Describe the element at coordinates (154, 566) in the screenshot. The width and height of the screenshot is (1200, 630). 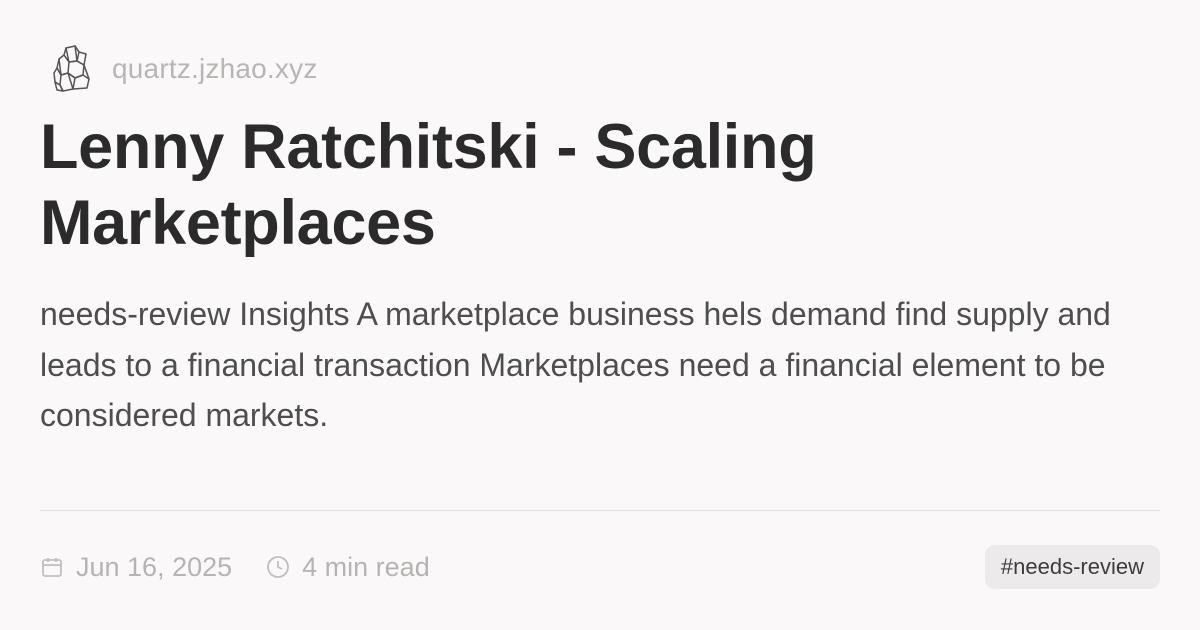
I see `date-text: Jun 16, 2025` at that location.